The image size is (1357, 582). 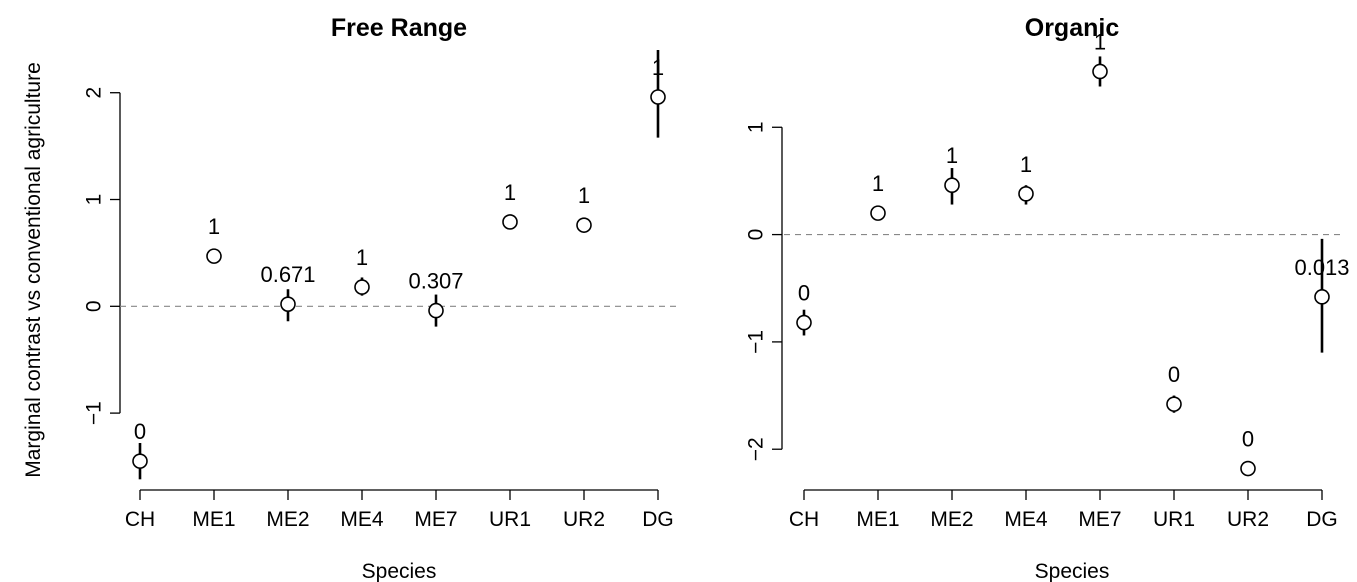 I want to click on panel-title: Organic, so click(x=1072, y=28).